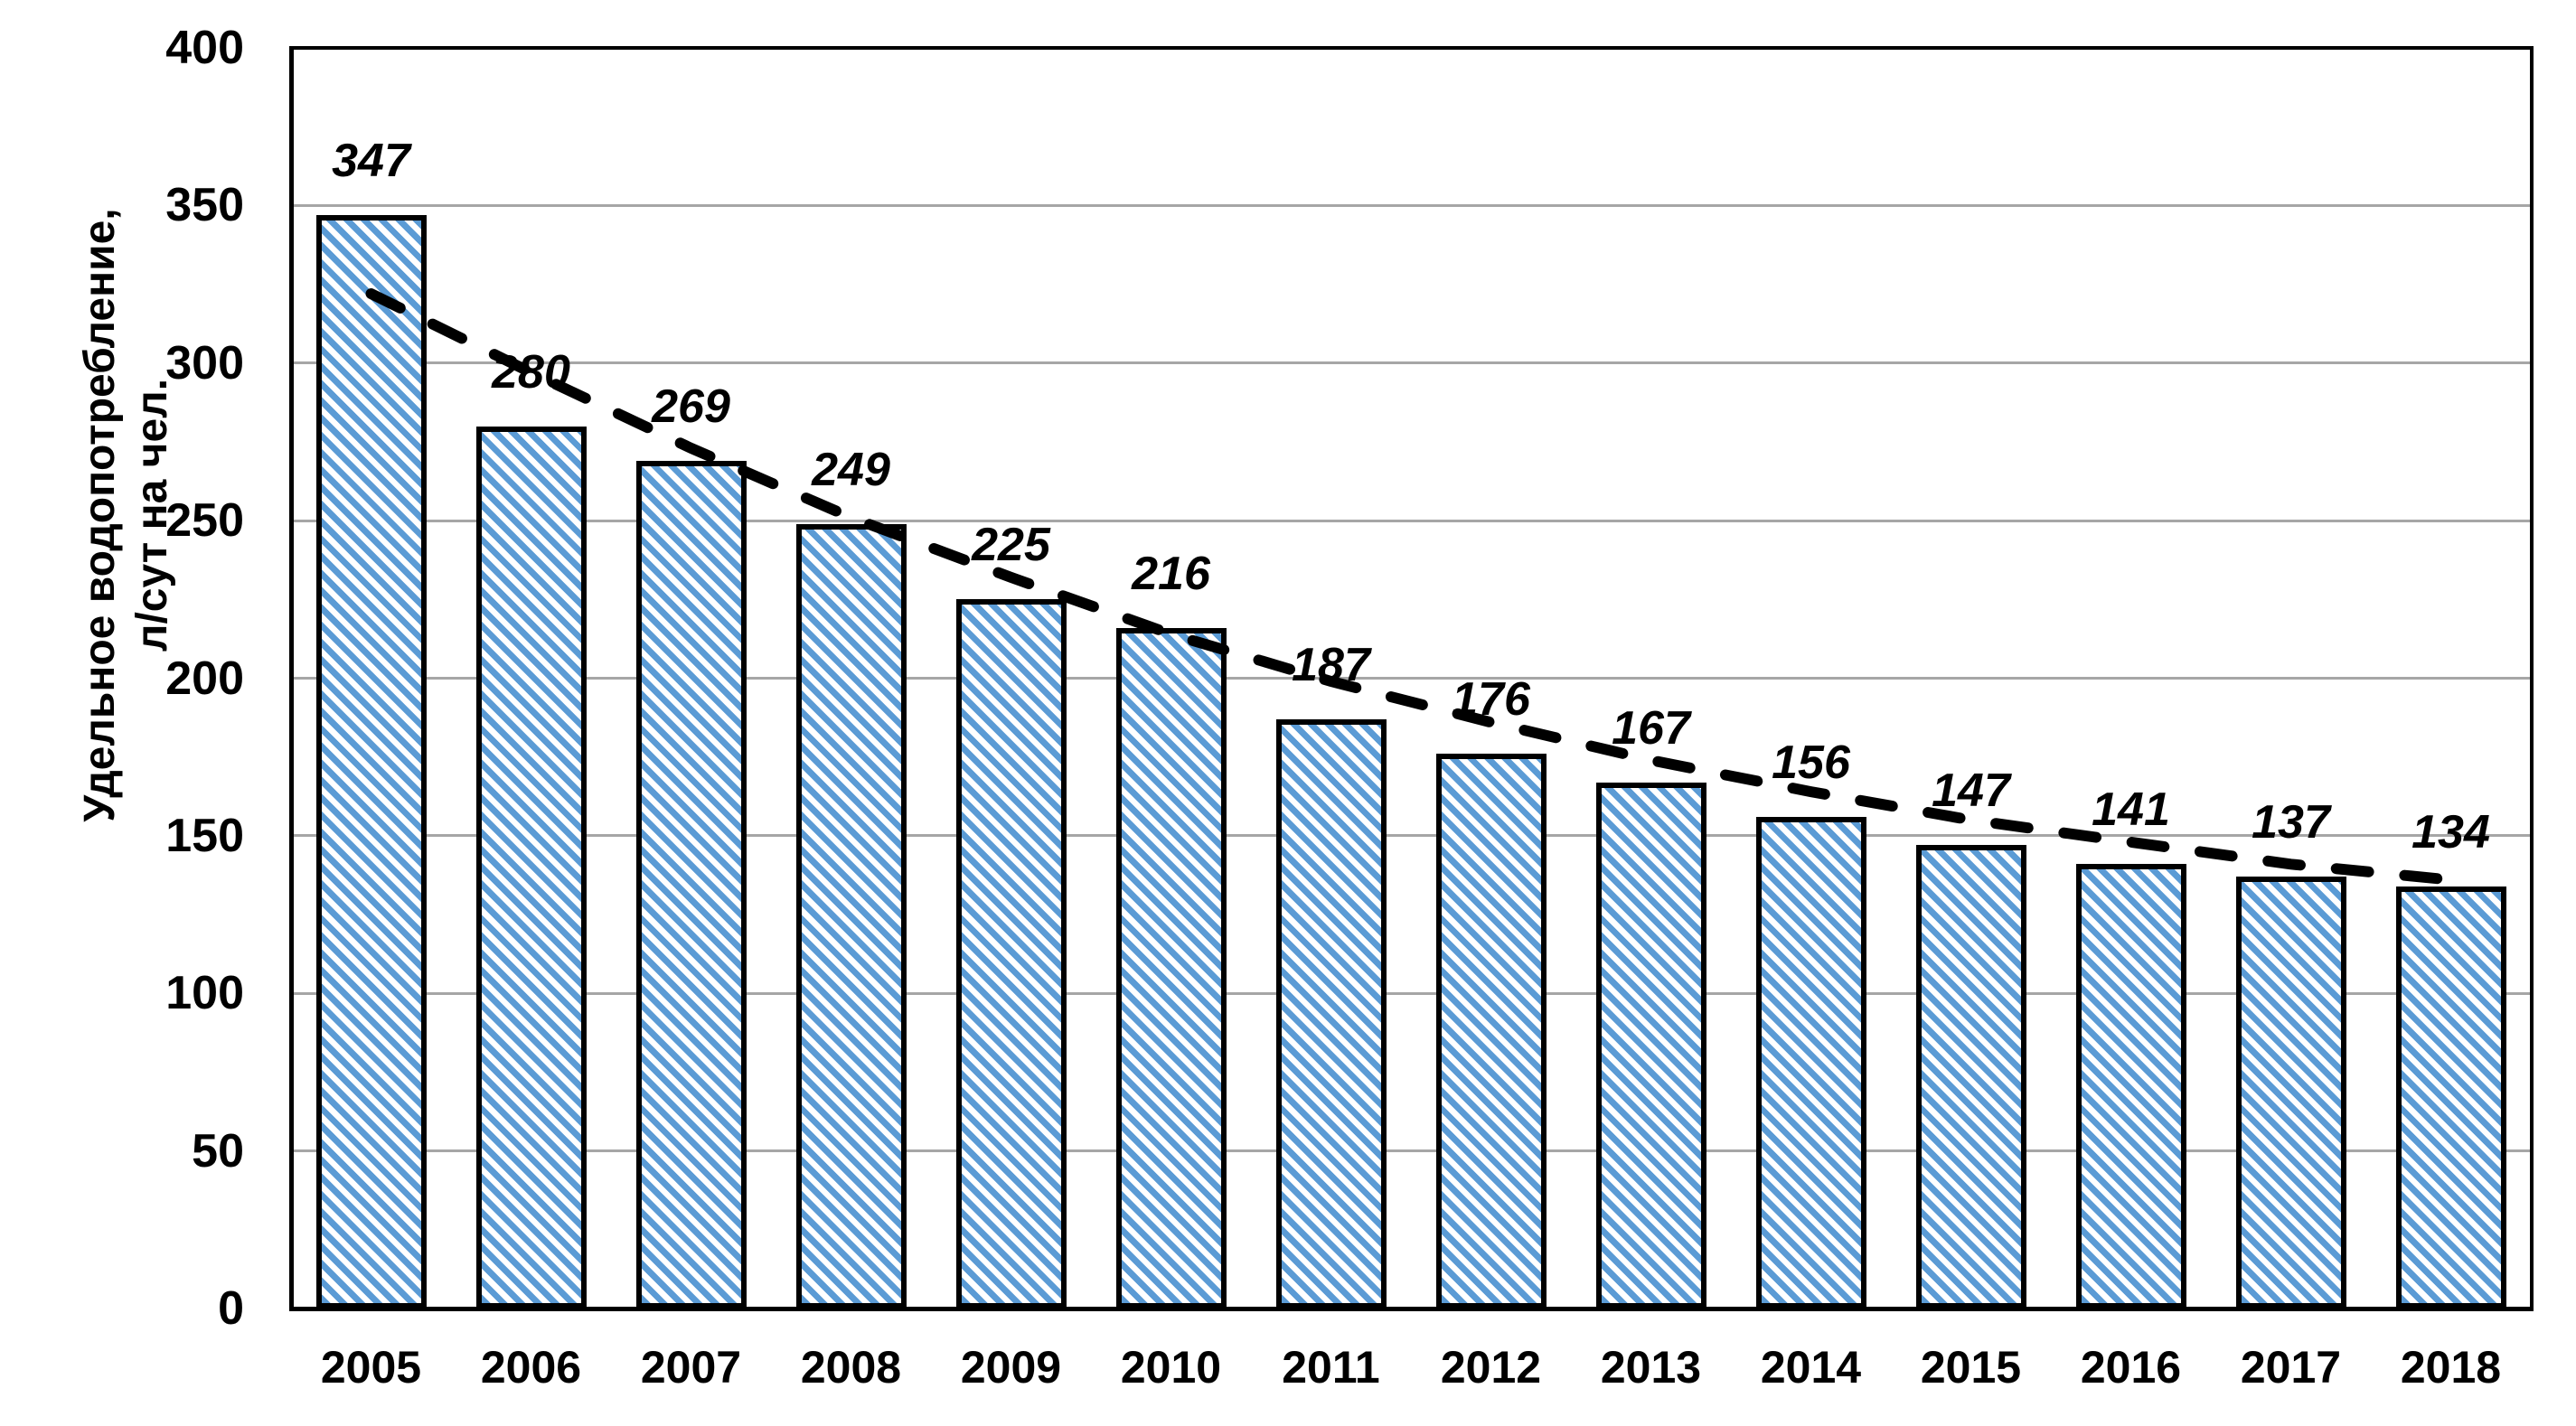 The image size is (2576, 1426). What do you see at coordinates (1171, 1368) in the screenshot?
I see `x-tick-label-2010: 2010` at bounding box center [1171, 1368].